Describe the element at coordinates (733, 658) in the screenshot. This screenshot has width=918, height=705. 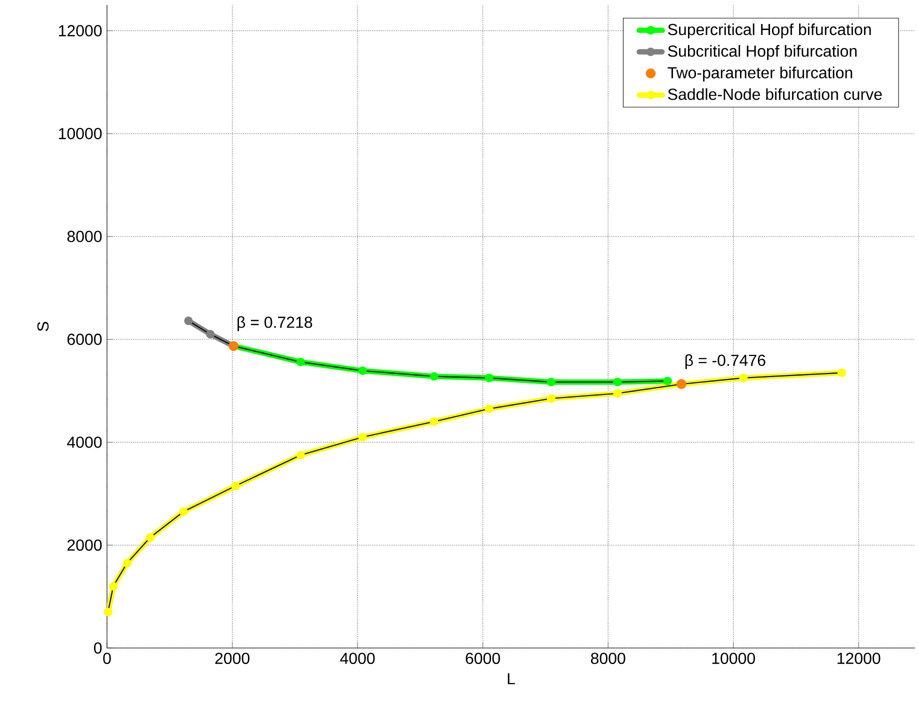
I see `x-tick-label: 10000` at that location.